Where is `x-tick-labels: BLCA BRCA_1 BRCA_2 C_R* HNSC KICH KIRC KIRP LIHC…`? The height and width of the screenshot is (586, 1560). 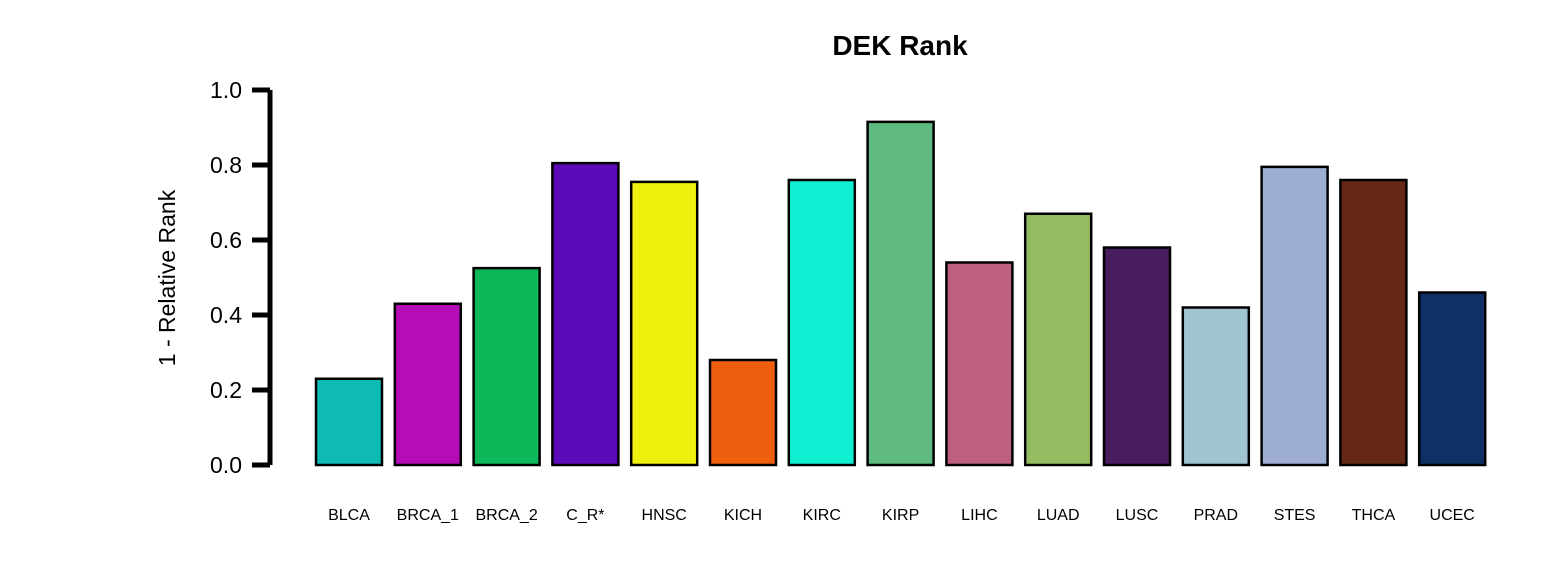 x-tick-labels: BLCA BRCA_1 BRCA_2 C_R* HNSC KICH KIRC KIRP LIHC… is located at coordinates (901, 515).